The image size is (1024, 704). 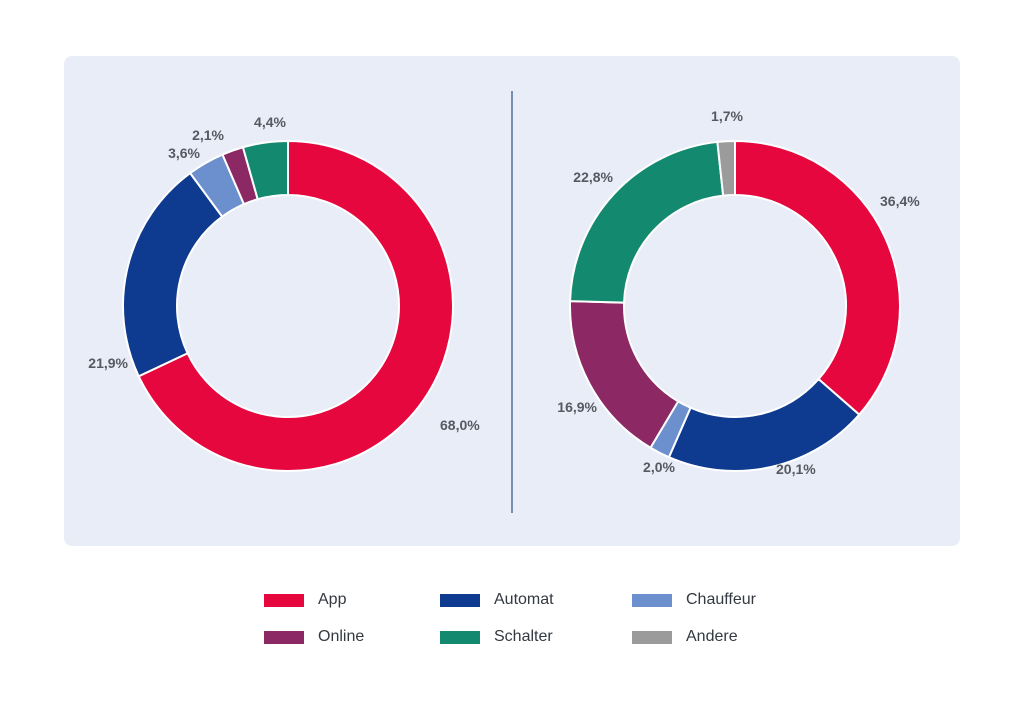 What do you see at coordinates (593, 177) in the screenshot?
I see `donut-2-label-schalter: 22,8%` at bounding box center [593, 177].